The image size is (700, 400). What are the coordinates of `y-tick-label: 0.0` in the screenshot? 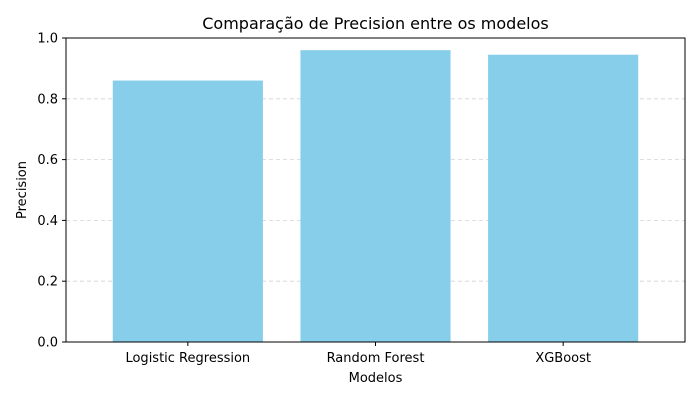 It's located at (47, 343).